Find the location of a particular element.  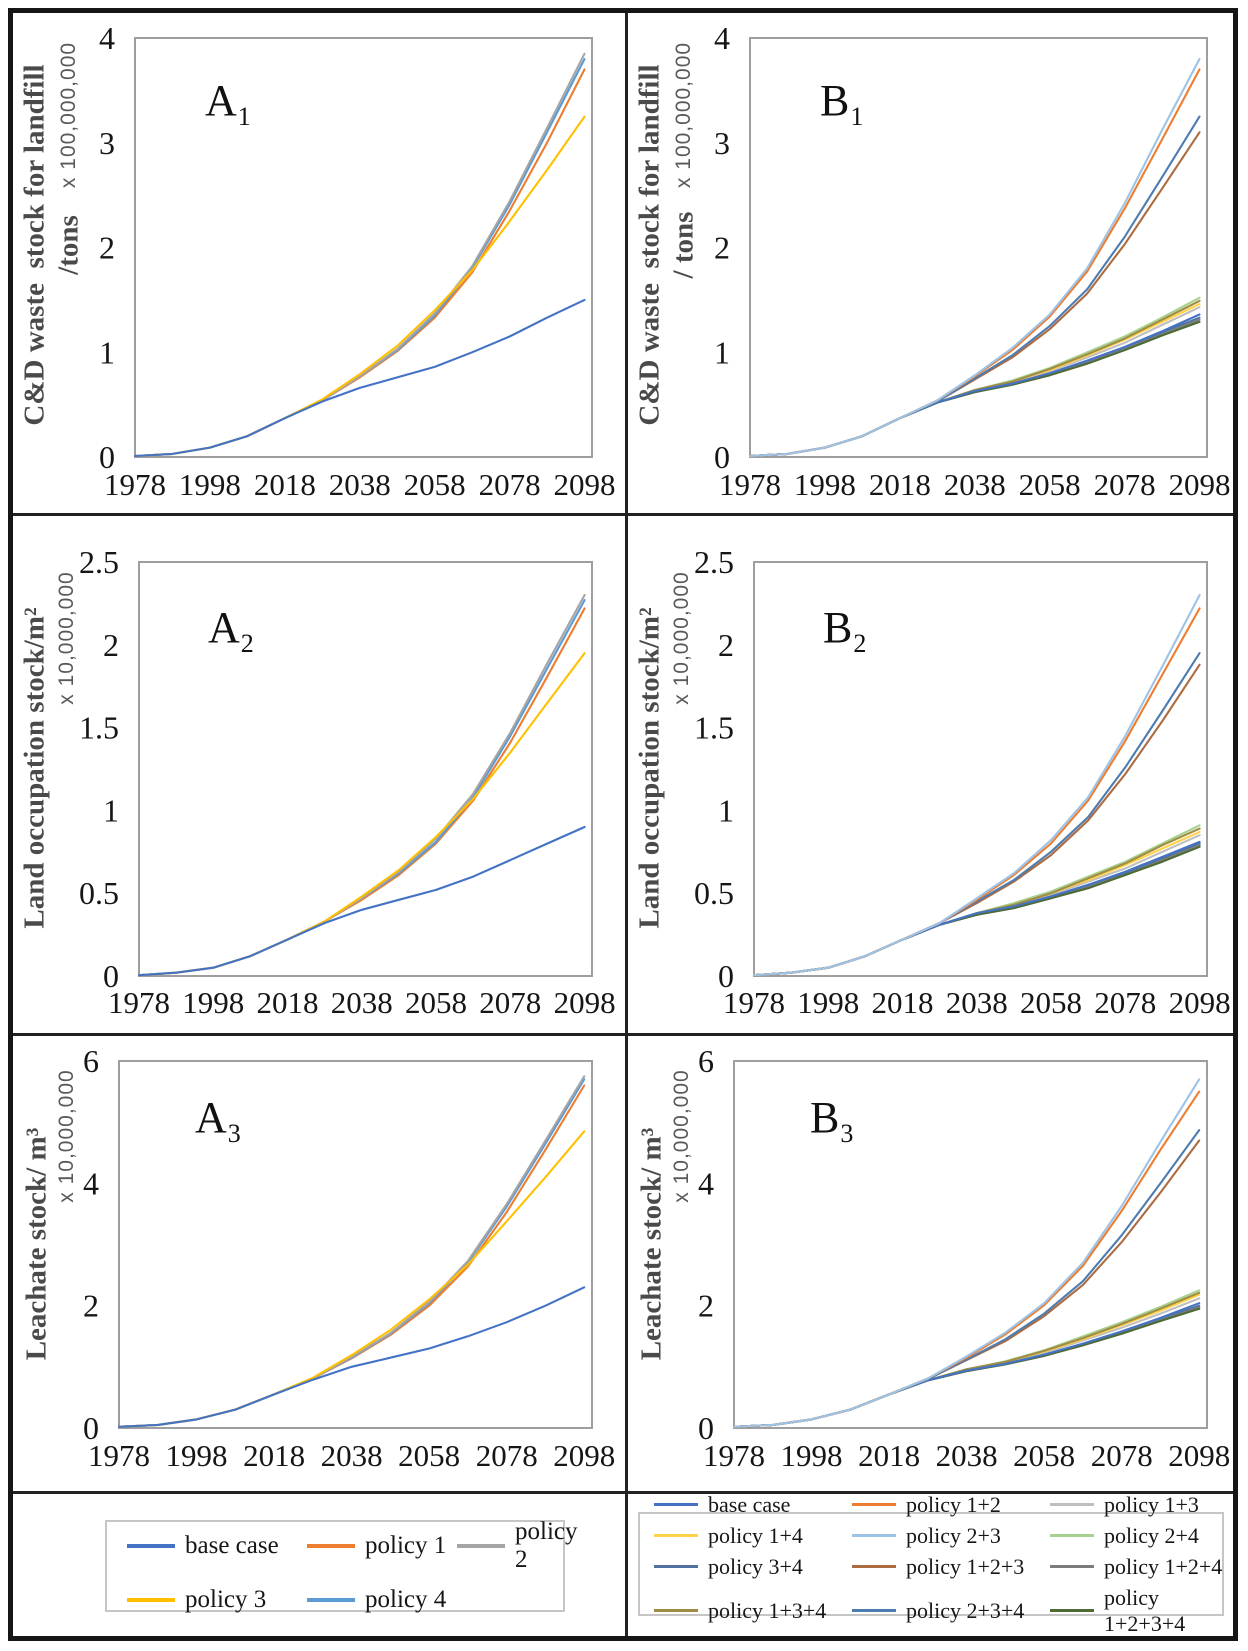

legend-item-policy-4: policy 4 is located at coordinates (382, 1600).